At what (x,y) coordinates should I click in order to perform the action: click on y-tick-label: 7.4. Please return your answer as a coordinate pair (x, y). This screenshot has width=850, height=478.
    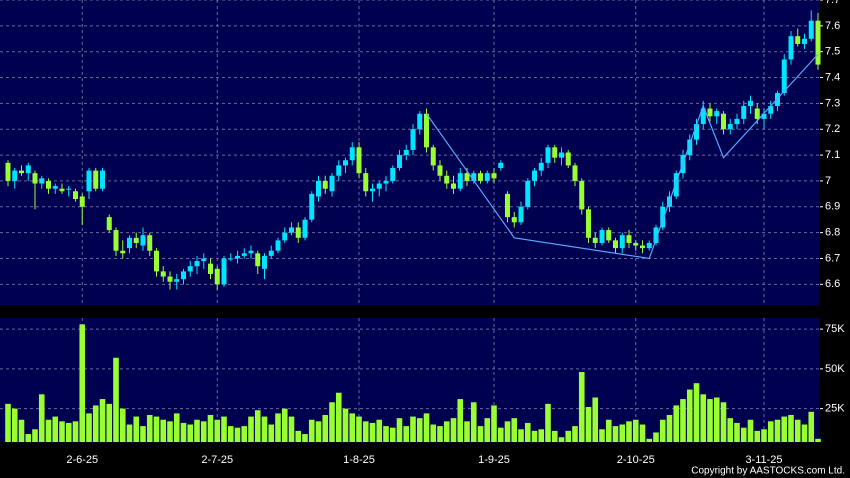
    Looking at the image, I should click on (832, 77).